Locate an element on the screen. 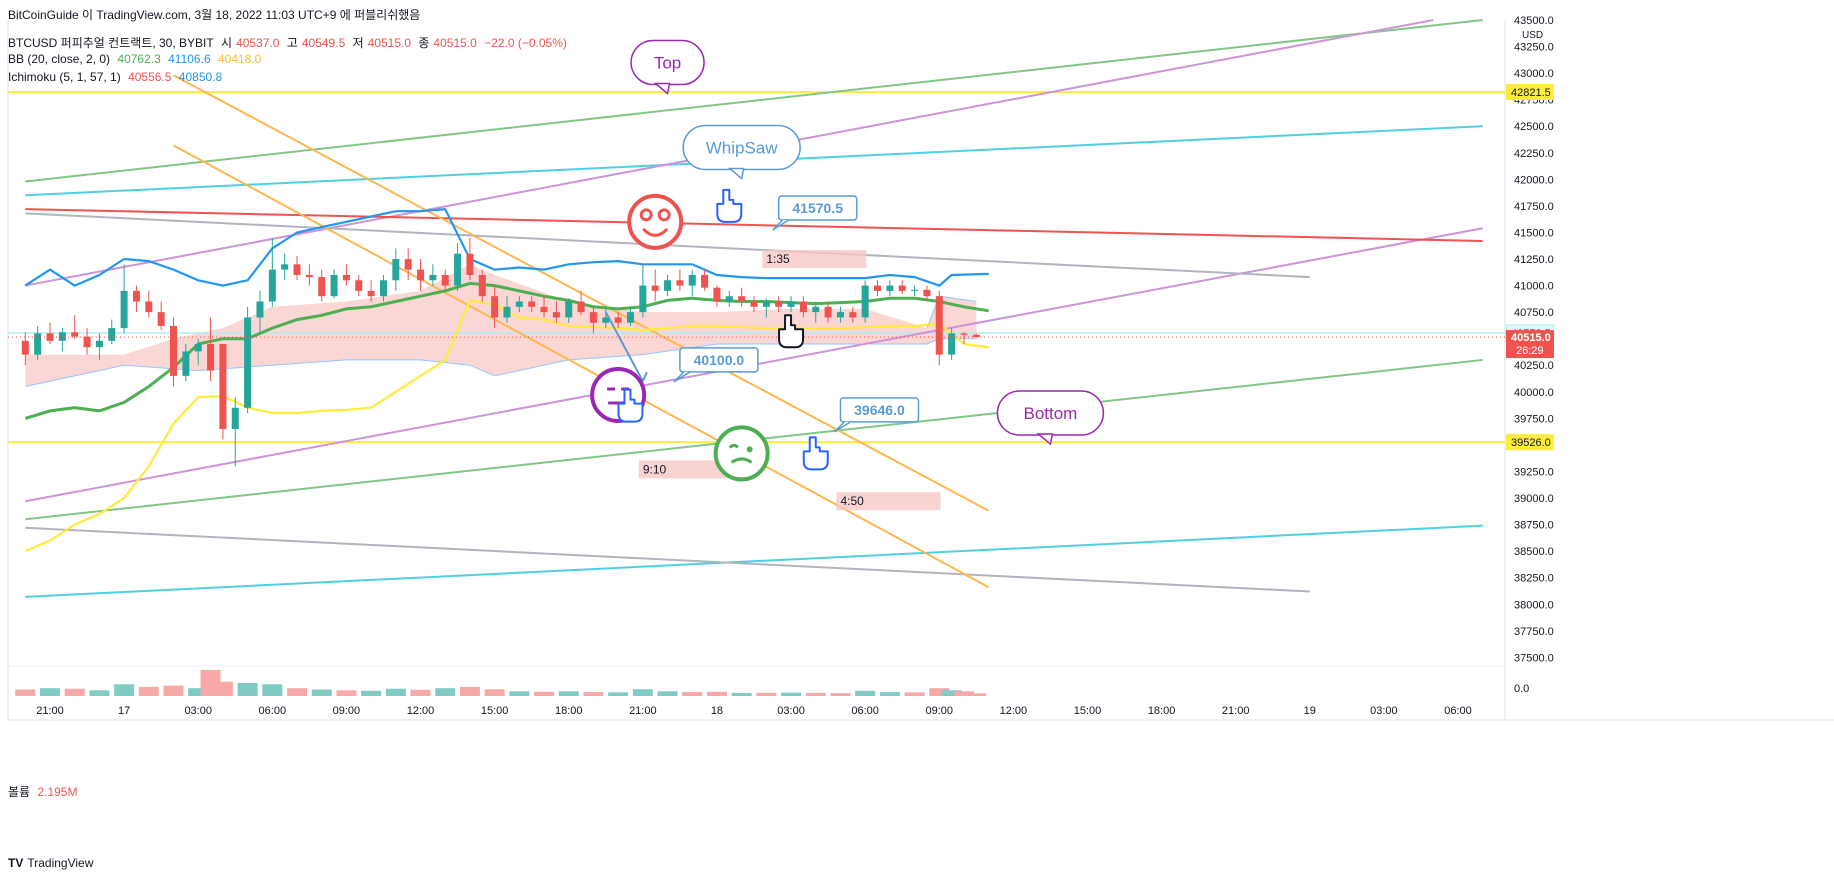 This screenshot has height=878, width=1834. price-tick-label: 40250.0 is located at coordinates (1534, 366).